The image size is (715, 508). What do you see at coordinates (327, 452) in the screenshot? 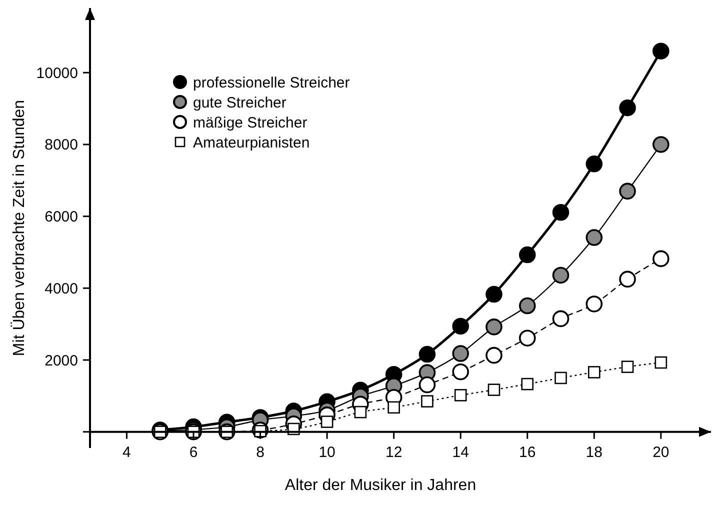
I see `x-tick-label: 10` at bounding box center [327, 452].